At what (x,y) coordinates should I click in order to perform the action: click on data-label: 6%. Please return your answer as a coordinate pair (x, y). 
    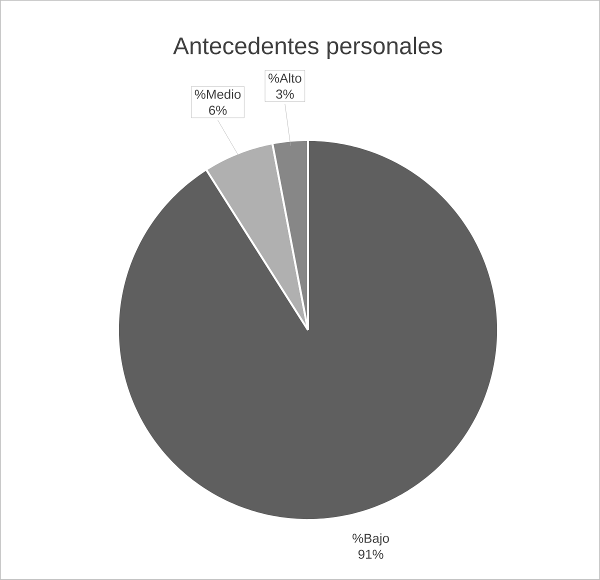
    Looking at the image, I should click on (218, 110).